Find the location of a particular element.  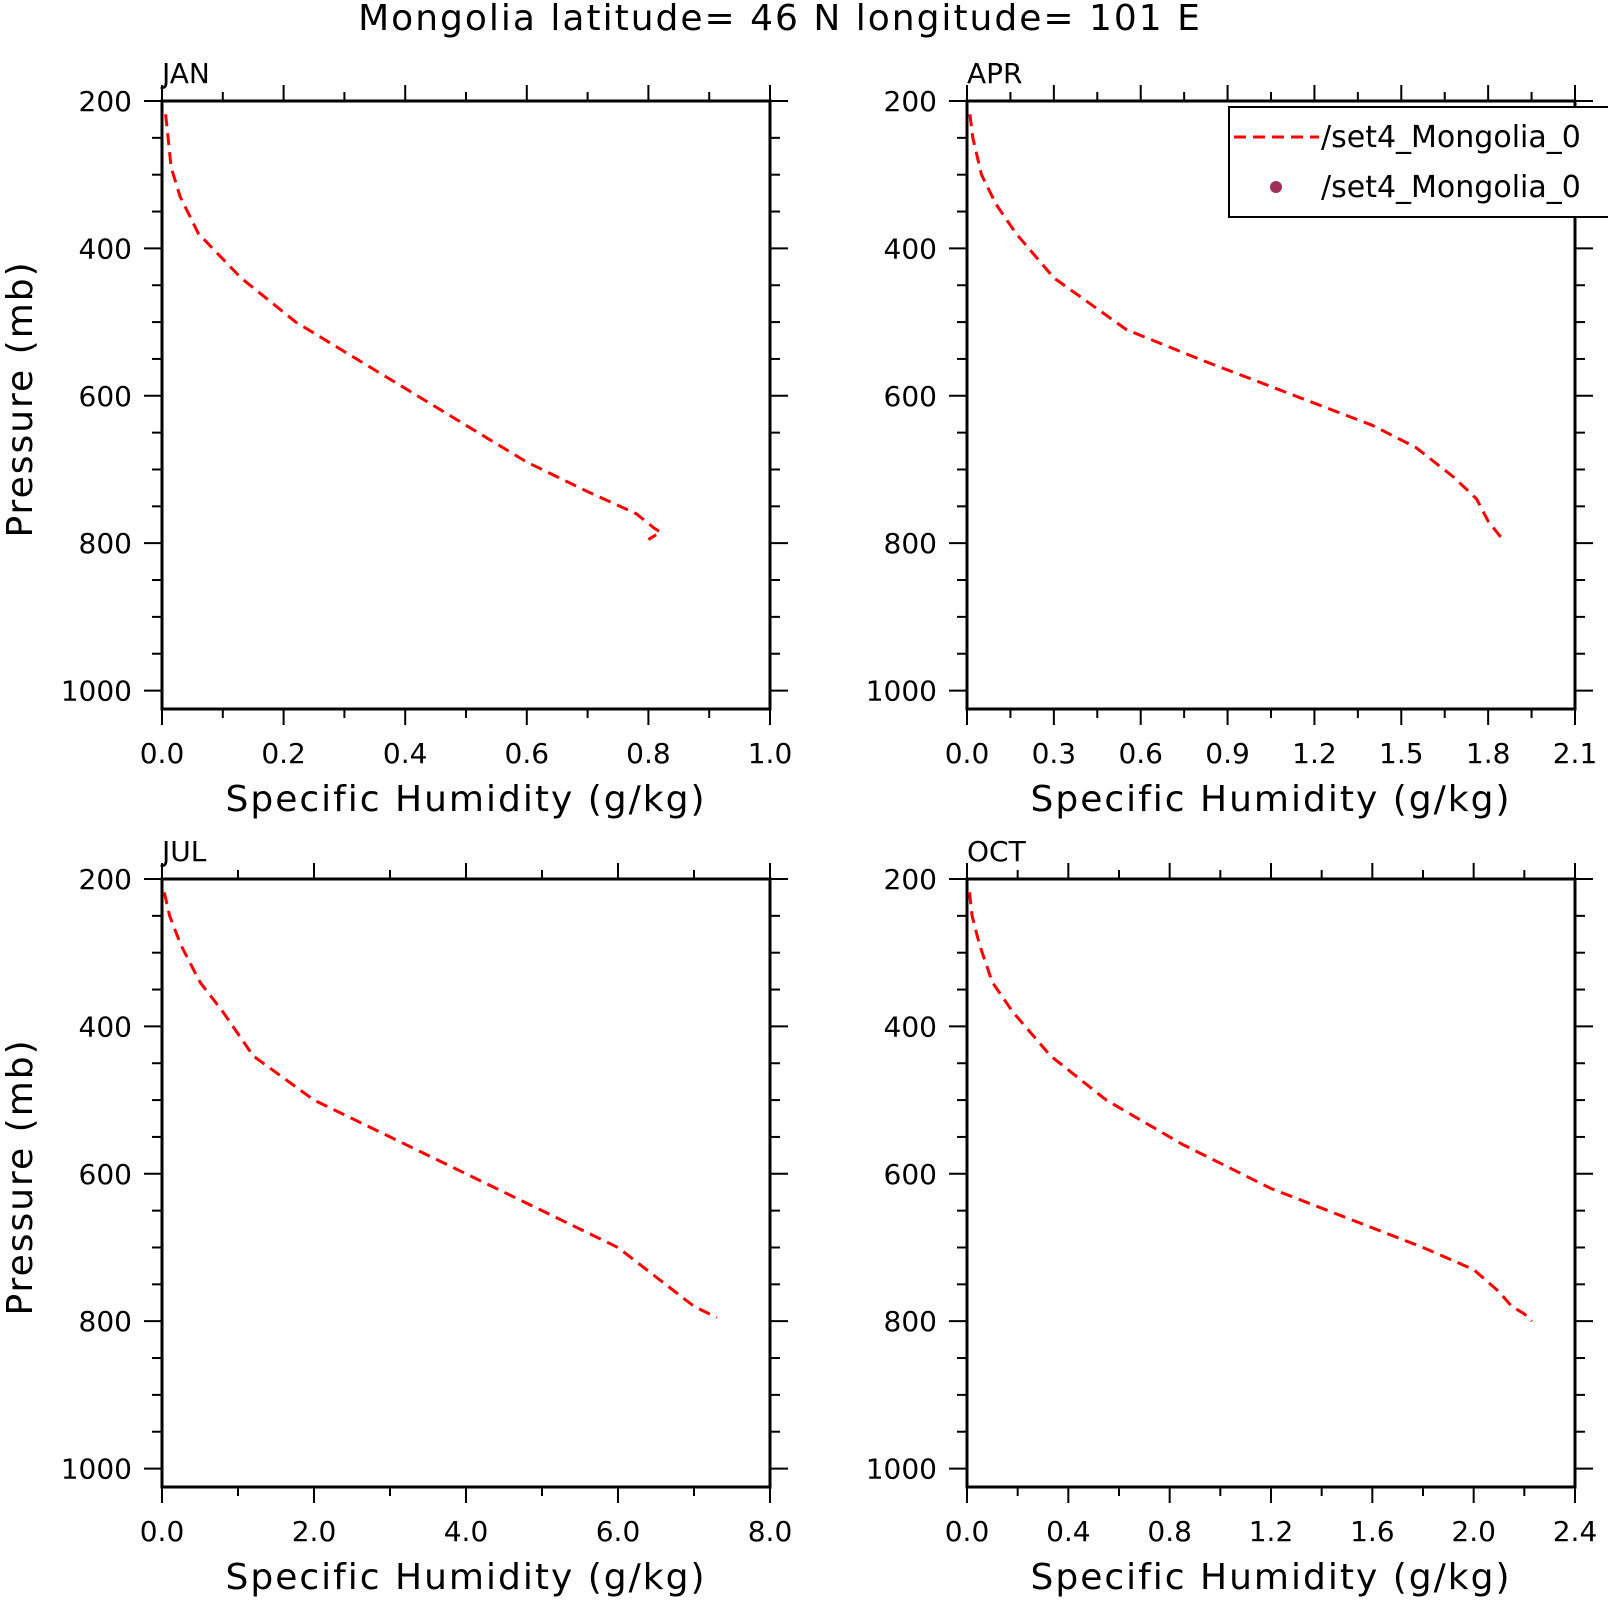

x-tick-label: 1.5 is located at coordinates (1401, 753).